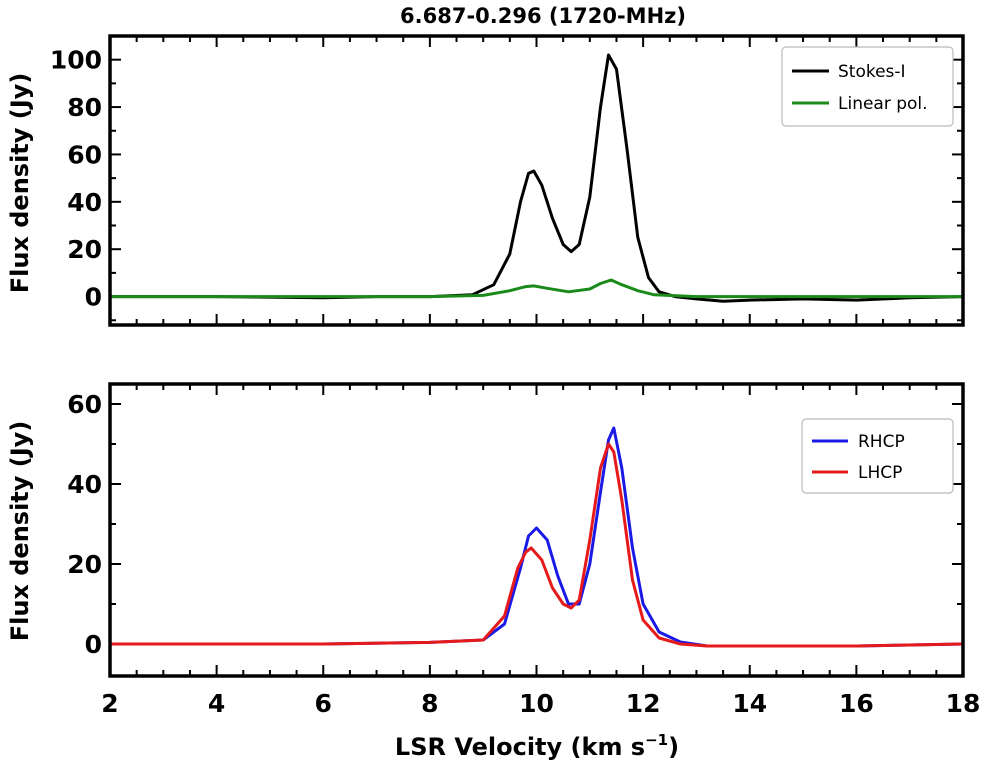  Describe the element at coordinates (543, 16) in the screenshot. I see `figure-title: 6.687-0.296 (1720-MHz)` at that location.